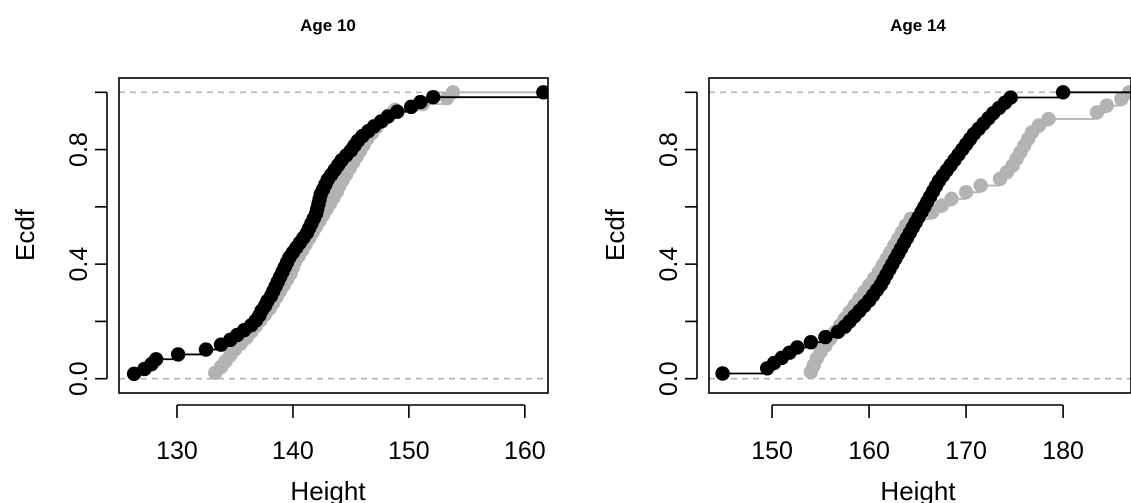  What do you see at coordinates (328, 25) in the screenshot?
I see `chart-title: Age 10` at bounding box center [328, 25].